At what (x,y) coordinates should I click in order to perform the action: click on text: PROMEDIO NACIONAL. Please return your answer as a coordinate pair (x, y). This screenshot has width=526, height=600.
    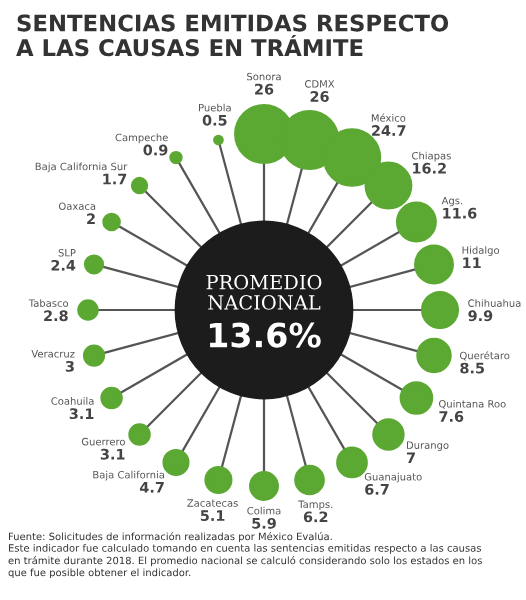
    Looking at the image, I should click on (264, 292).